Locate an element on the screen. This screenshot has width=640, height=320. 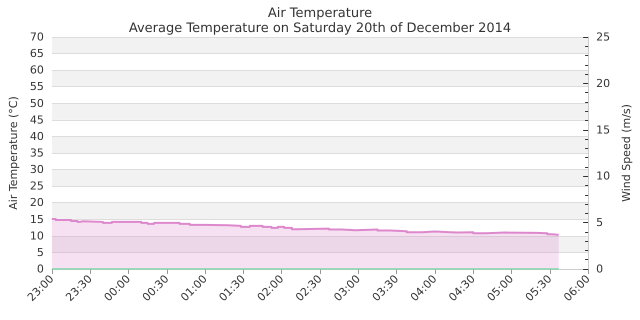
y2-tick-label: 0 is located at coordinates (600, 269).